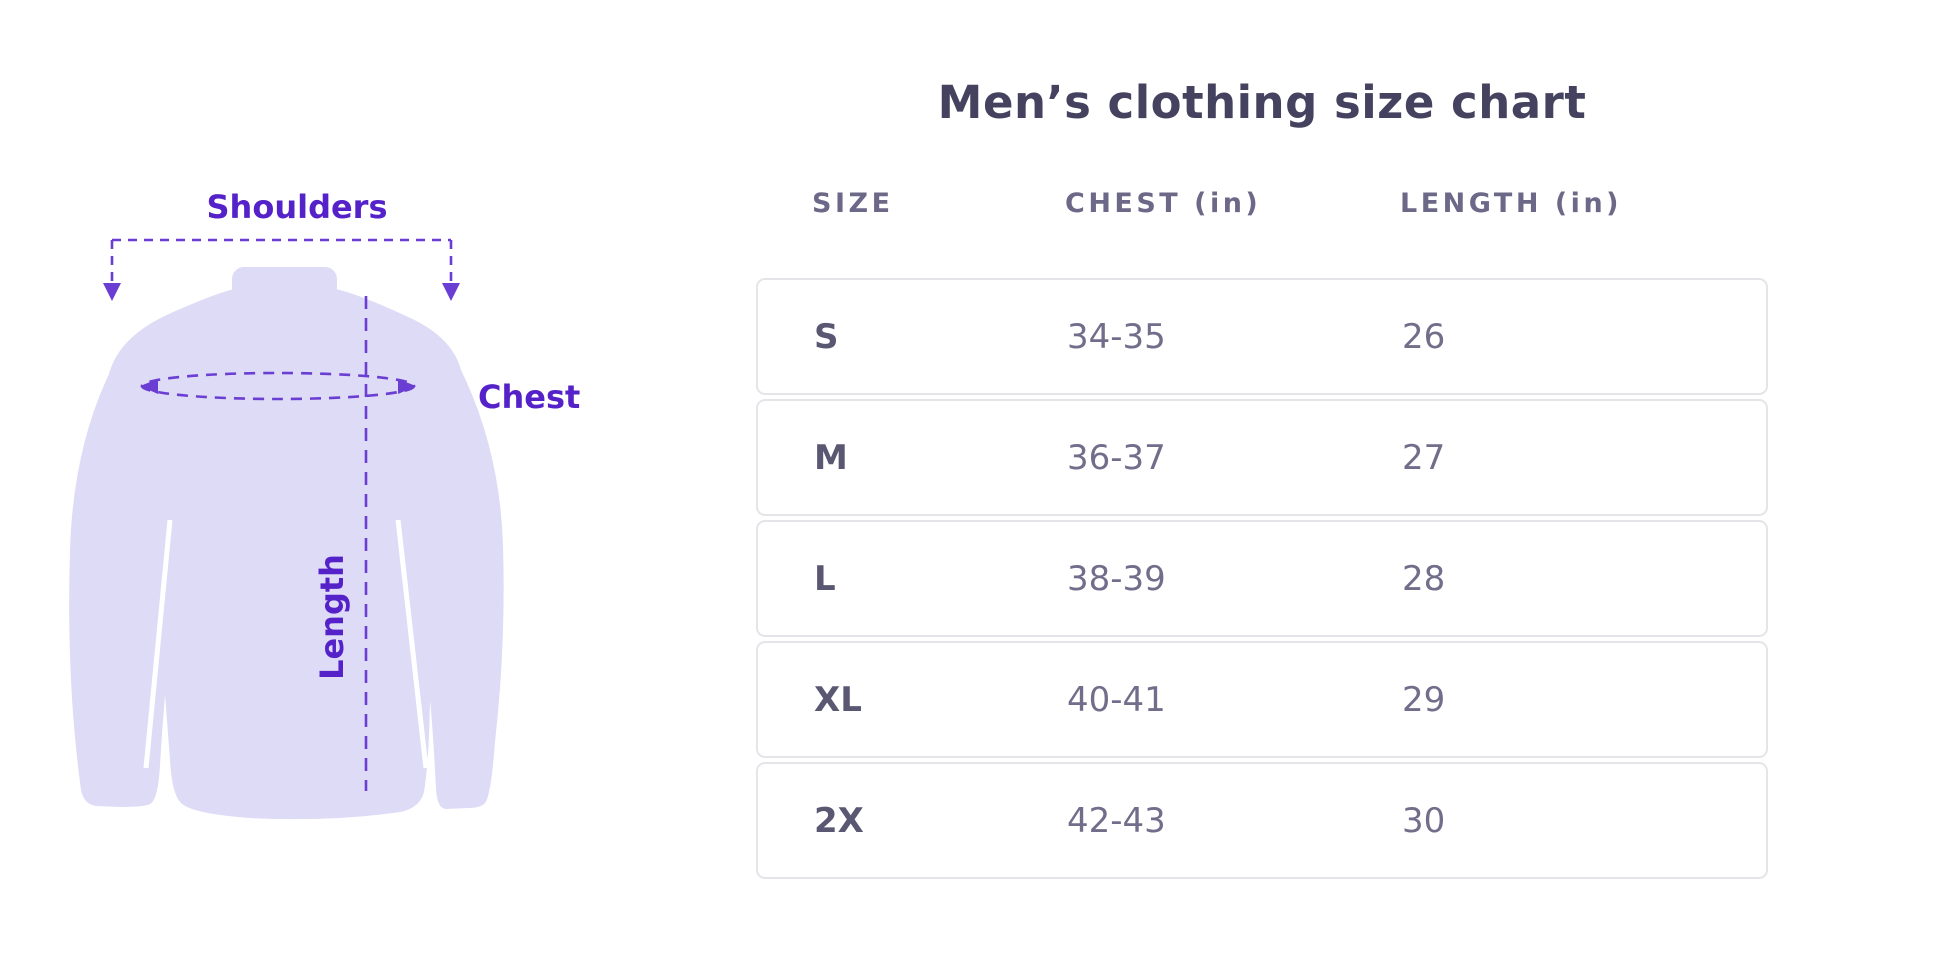 The width and height of the screenshot is (1946, 977). What do you see at coordinates (158, 644) in the screenshot?
I see `sleeve-separation-left` at bounding box center [158, 644].